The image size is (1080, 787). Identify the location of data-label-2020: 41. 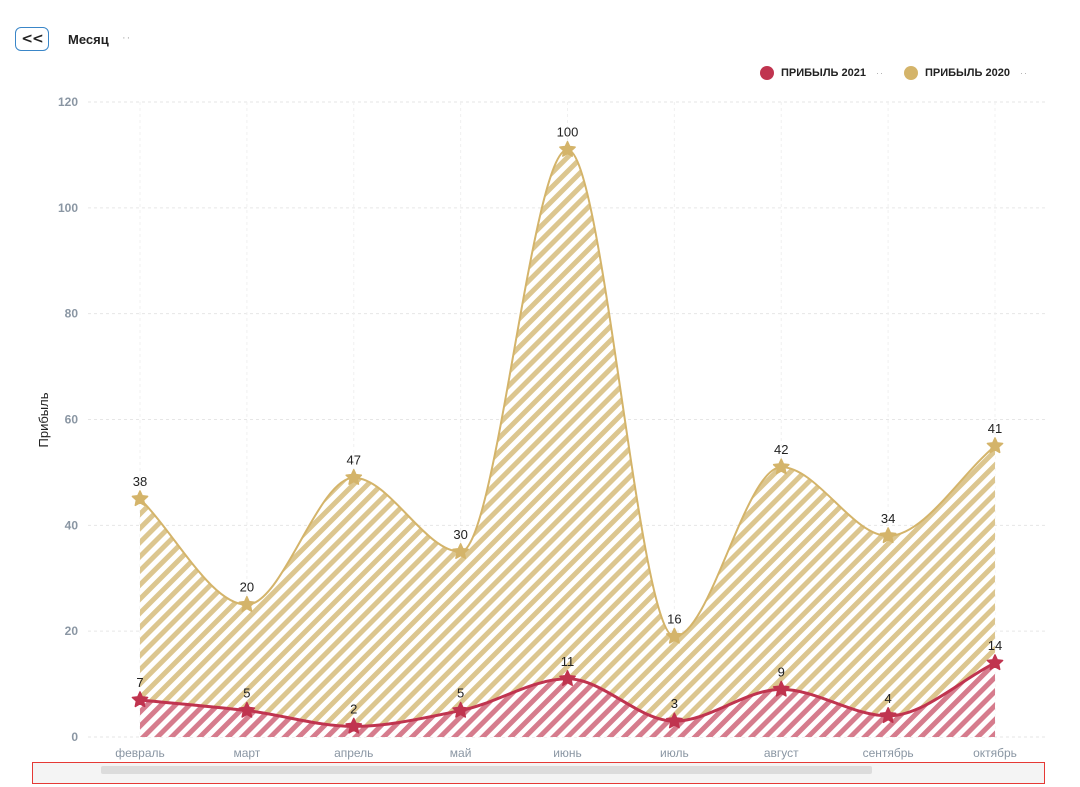
(995, 428).